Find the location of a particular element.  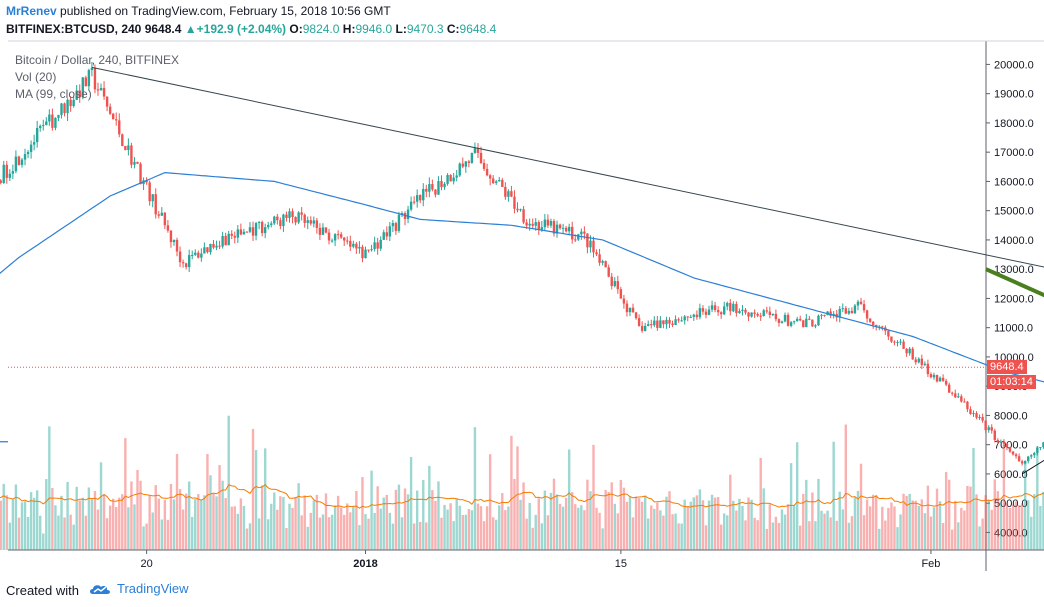

y-tick-label: 16000.0 is located at coordinates (1014, 182).